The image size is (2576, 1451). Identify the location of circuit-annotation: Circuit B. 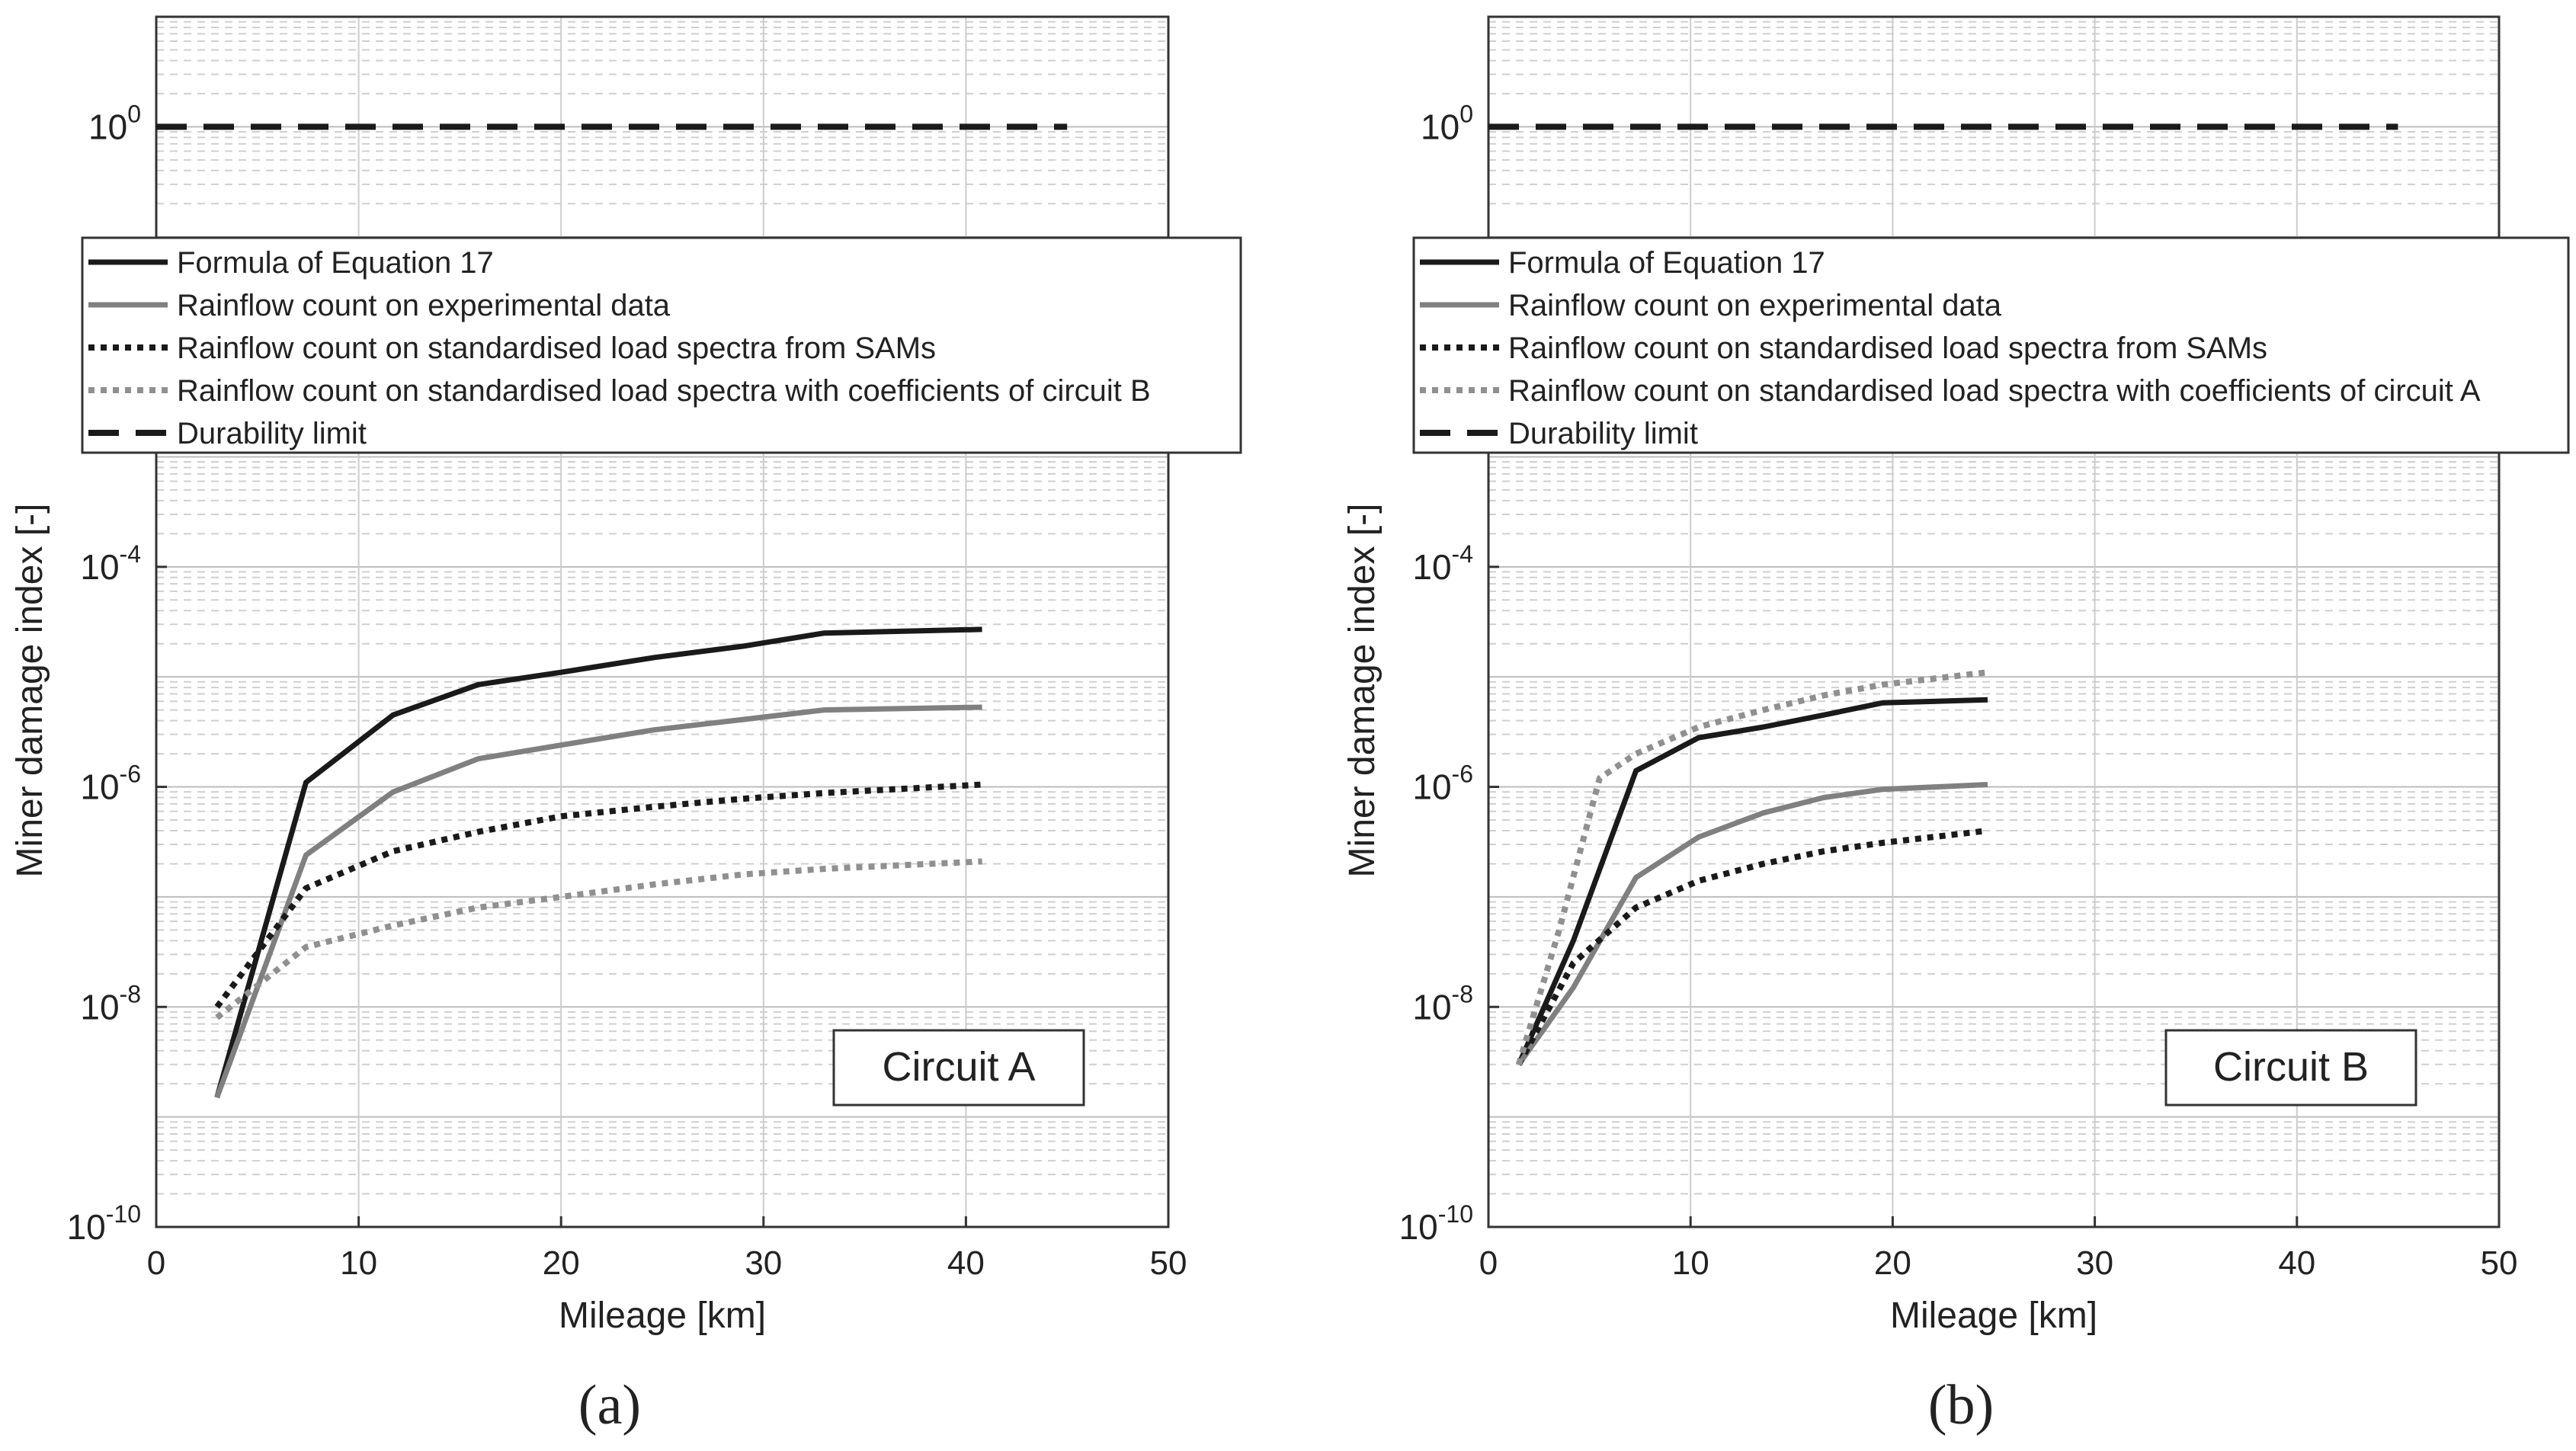
(2291, 1067).